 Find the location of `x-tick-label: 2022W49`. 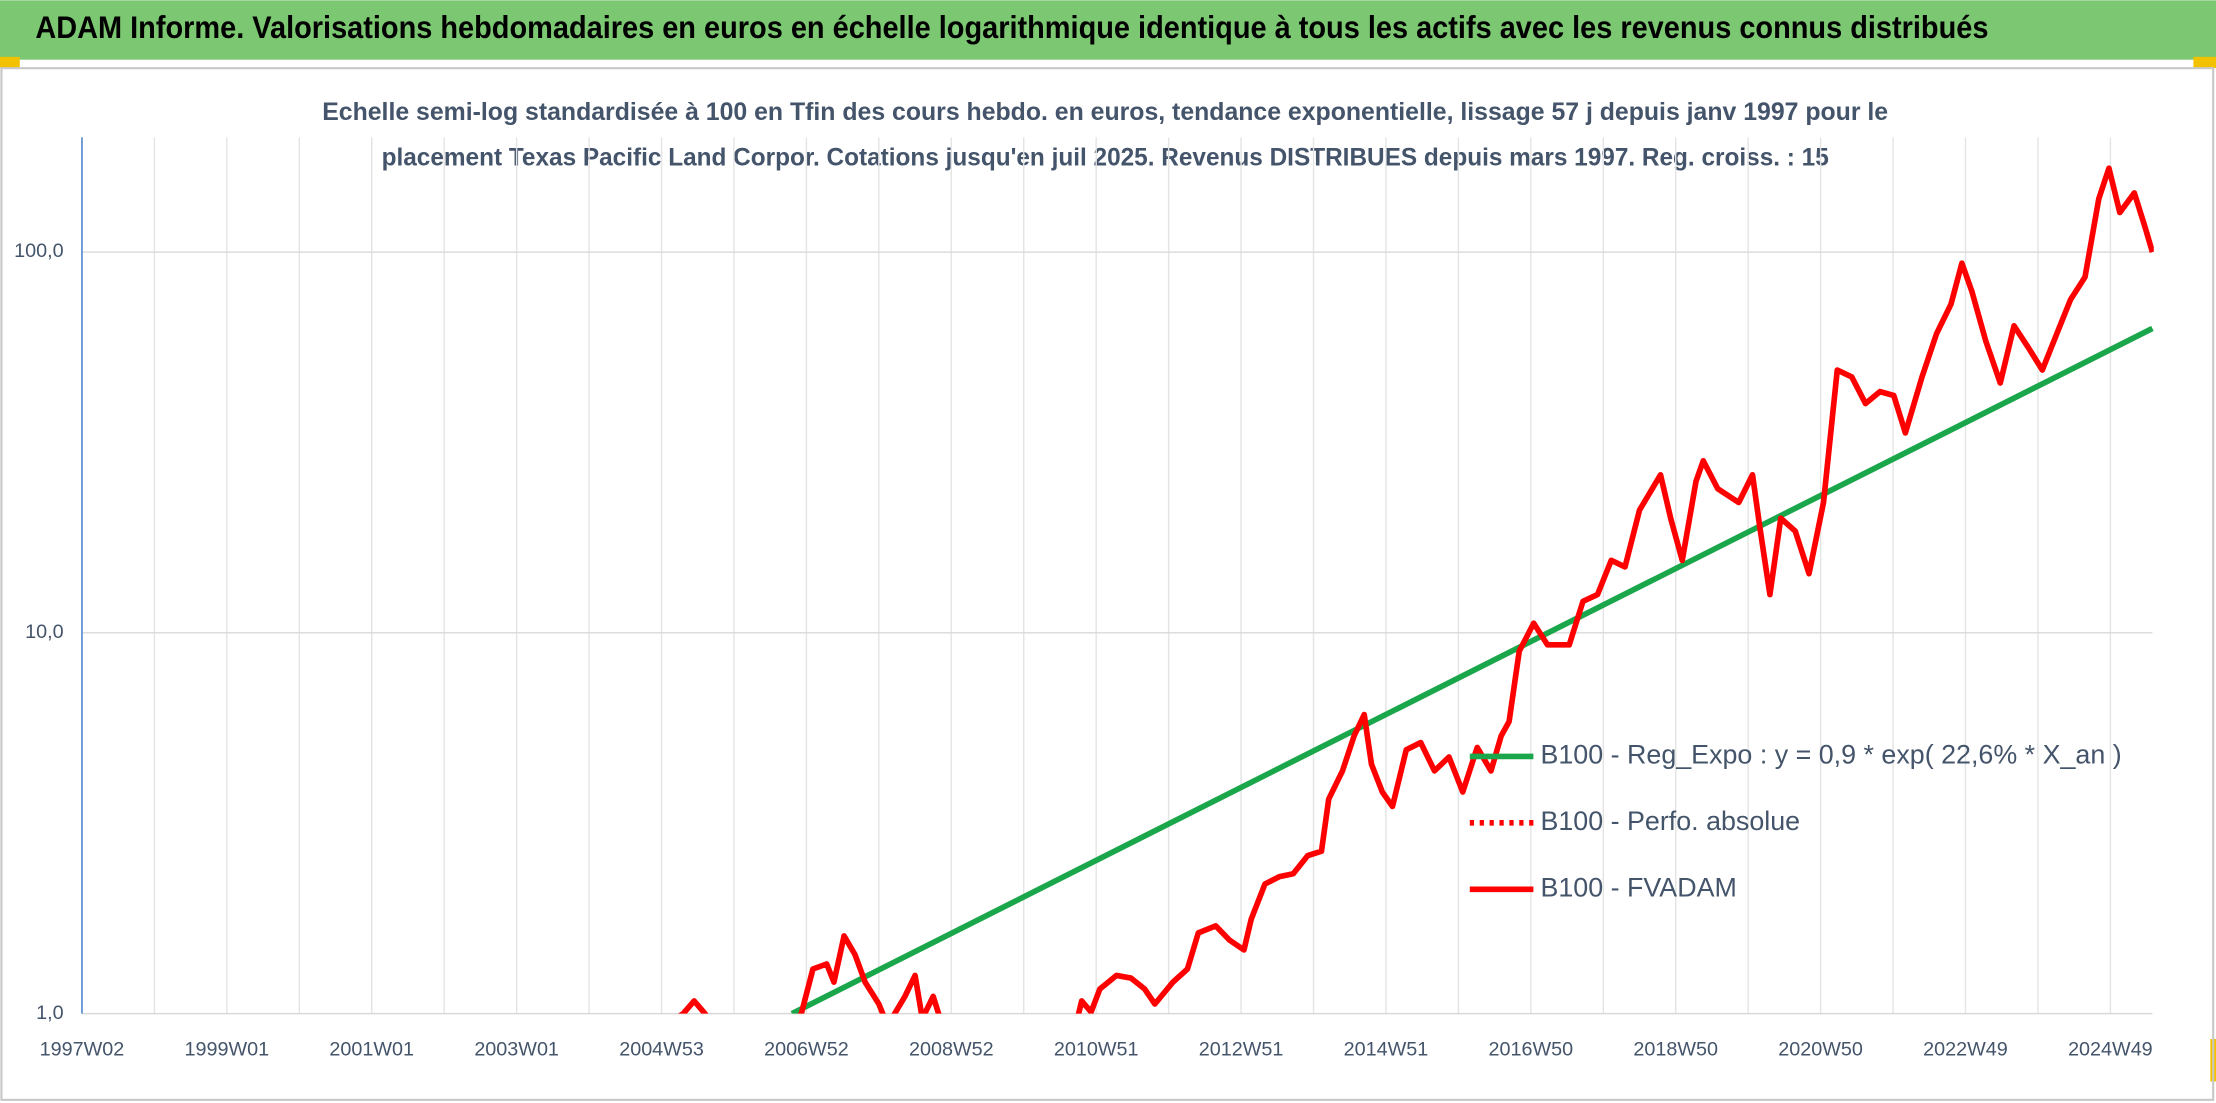

x-tick-label: 2022W49 is located at coordinates (1965, 1050).